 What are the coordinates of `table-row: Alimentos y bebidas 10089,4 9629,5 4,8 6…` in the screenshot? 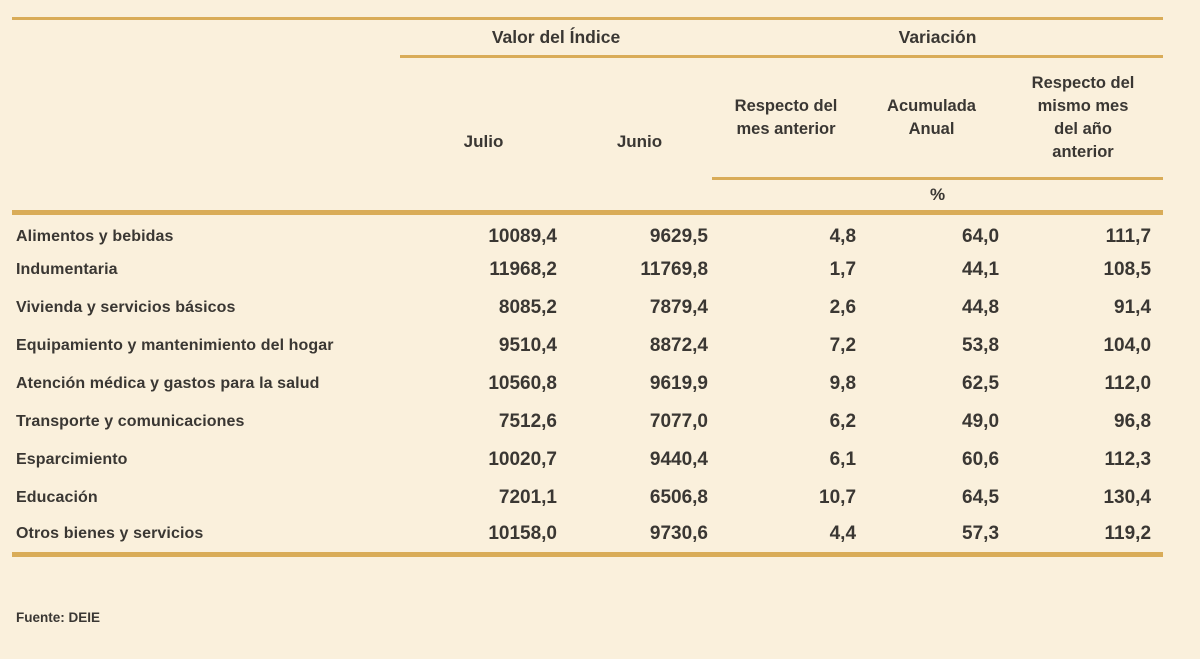 It's located at (587, 232).